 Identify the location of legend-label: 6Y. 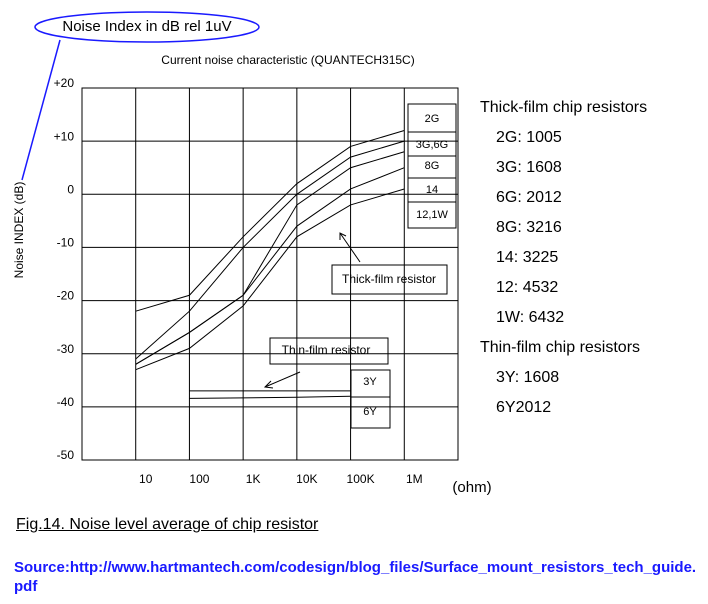
(370, 412).